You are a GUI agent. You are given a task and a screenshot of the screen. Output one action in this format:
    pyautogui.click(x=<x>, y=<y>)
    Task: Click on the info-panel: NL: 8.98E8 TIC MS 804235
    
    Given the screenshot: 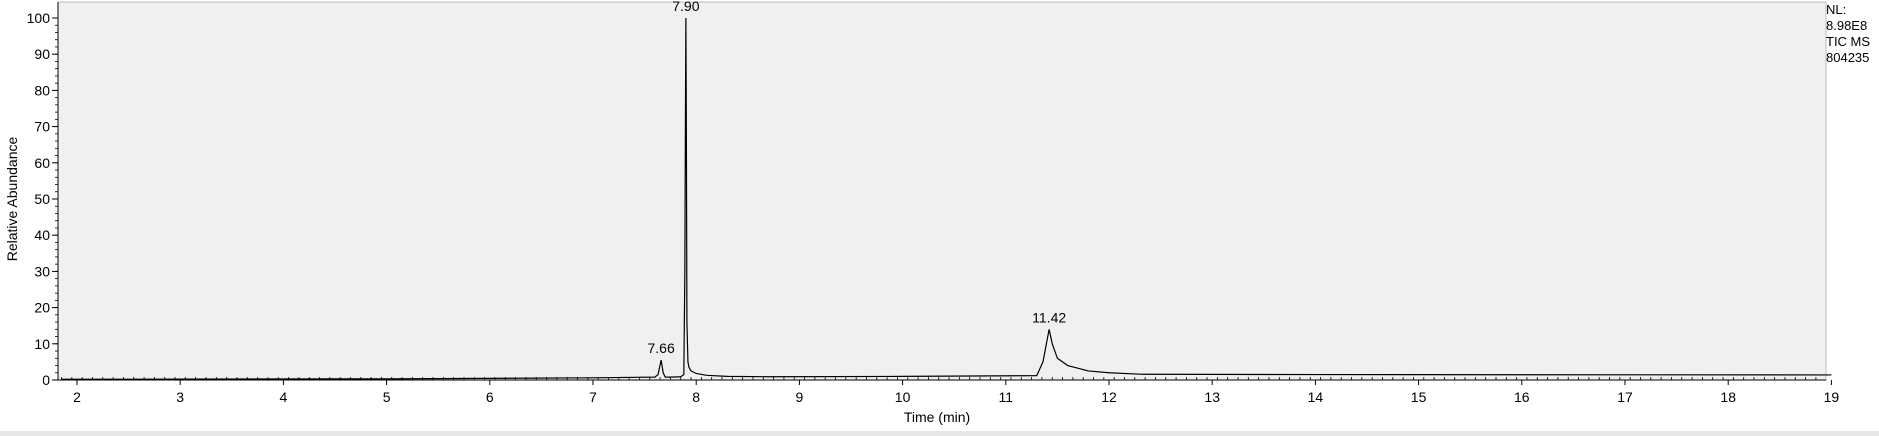 What is the action you would take?
    pyautogui.click(x=1852, y=34)
    